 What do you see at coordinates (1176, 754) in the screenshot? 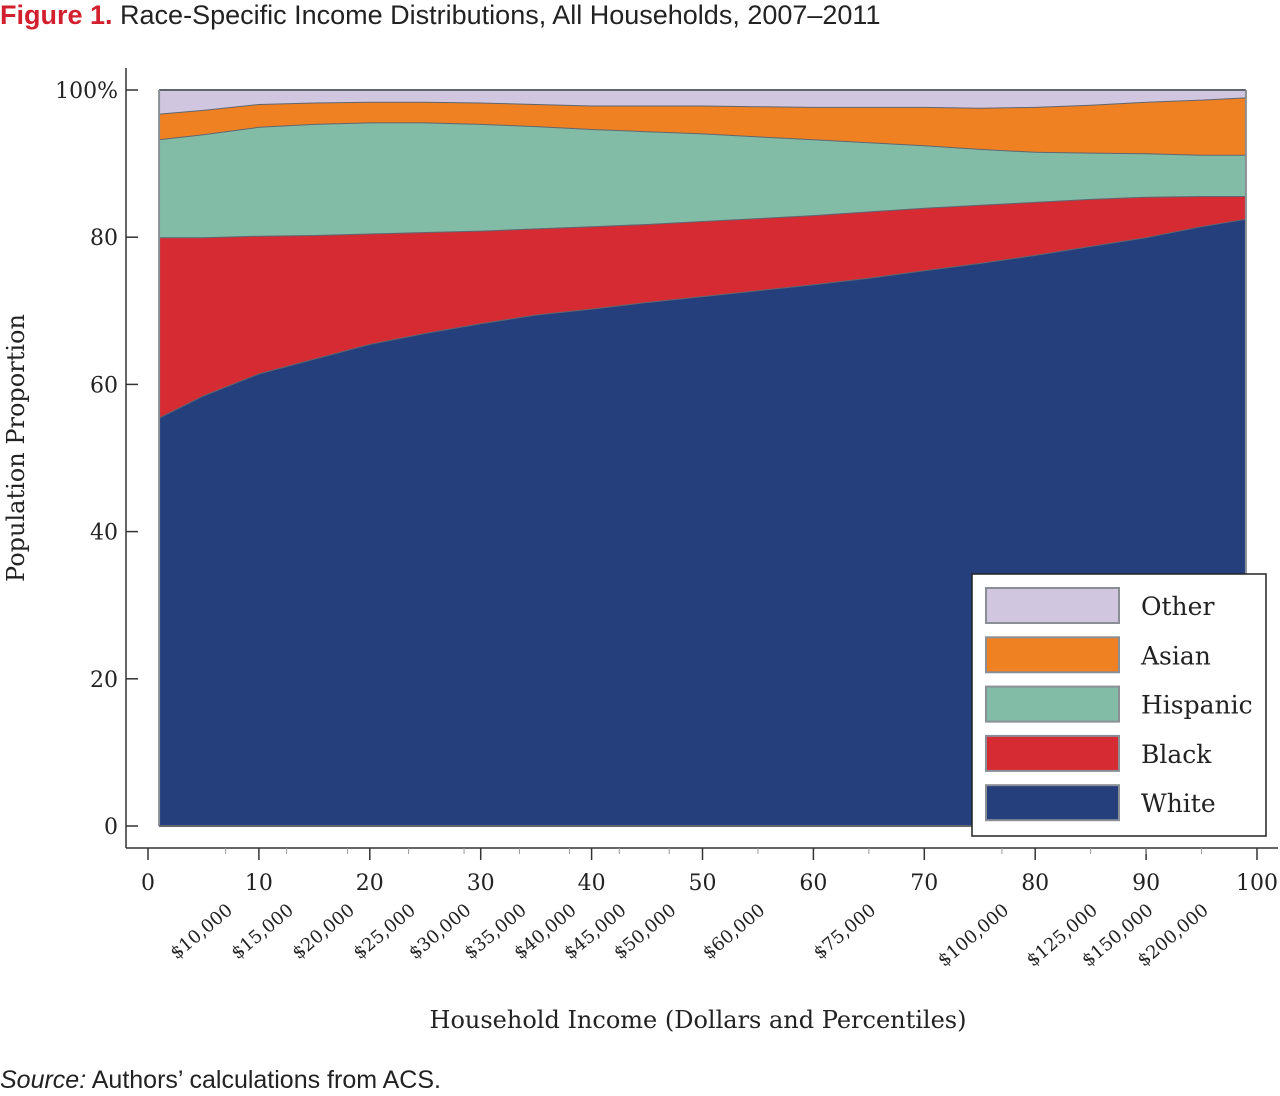
I see `legend-label-black: Black` at bounding box center [1176, 754].